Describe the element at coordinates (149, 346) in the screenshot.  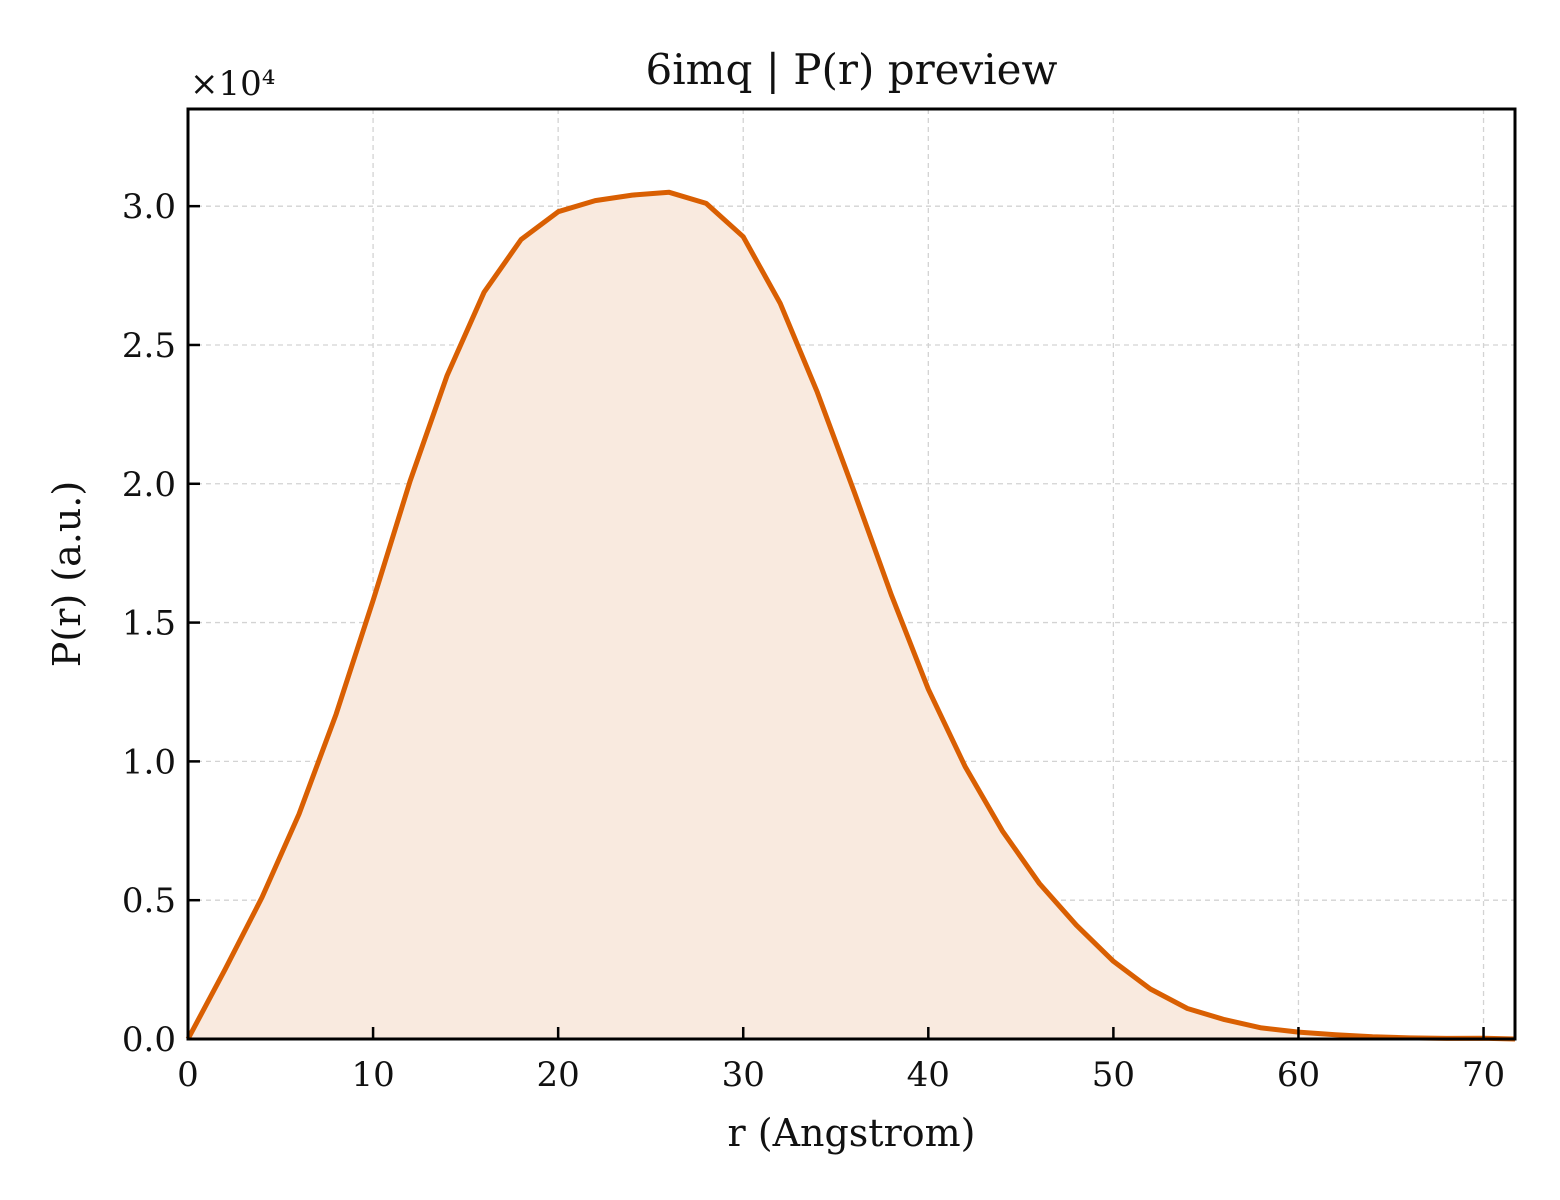
I see `y-tick-label: 2.5` at that location.